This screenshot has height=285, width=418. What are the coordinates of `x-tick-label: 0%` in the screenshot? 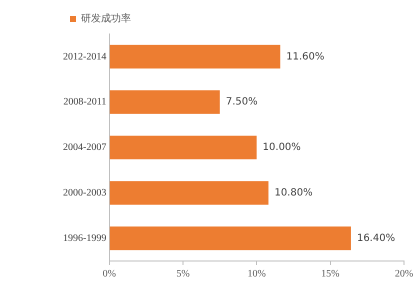 It's located at (109, 274).